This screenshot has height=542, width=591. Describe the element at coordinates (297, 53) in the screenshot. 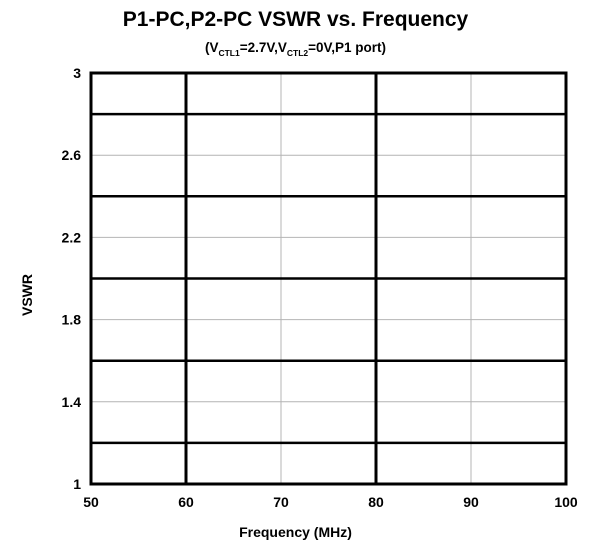

I see `subtitle-sub-ctl2: CTL2` at that location.